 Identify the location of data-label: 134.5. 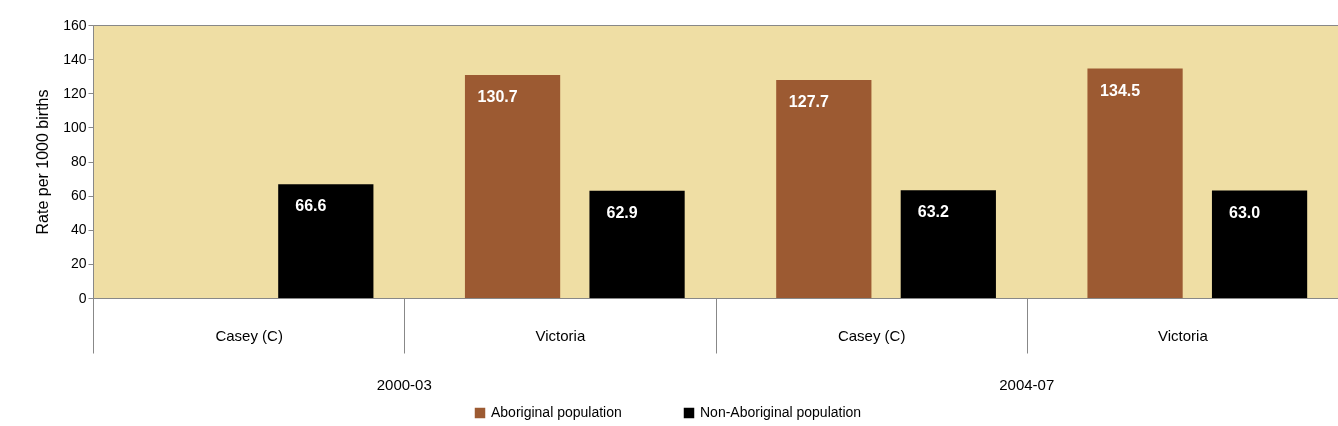
(1120, 90).